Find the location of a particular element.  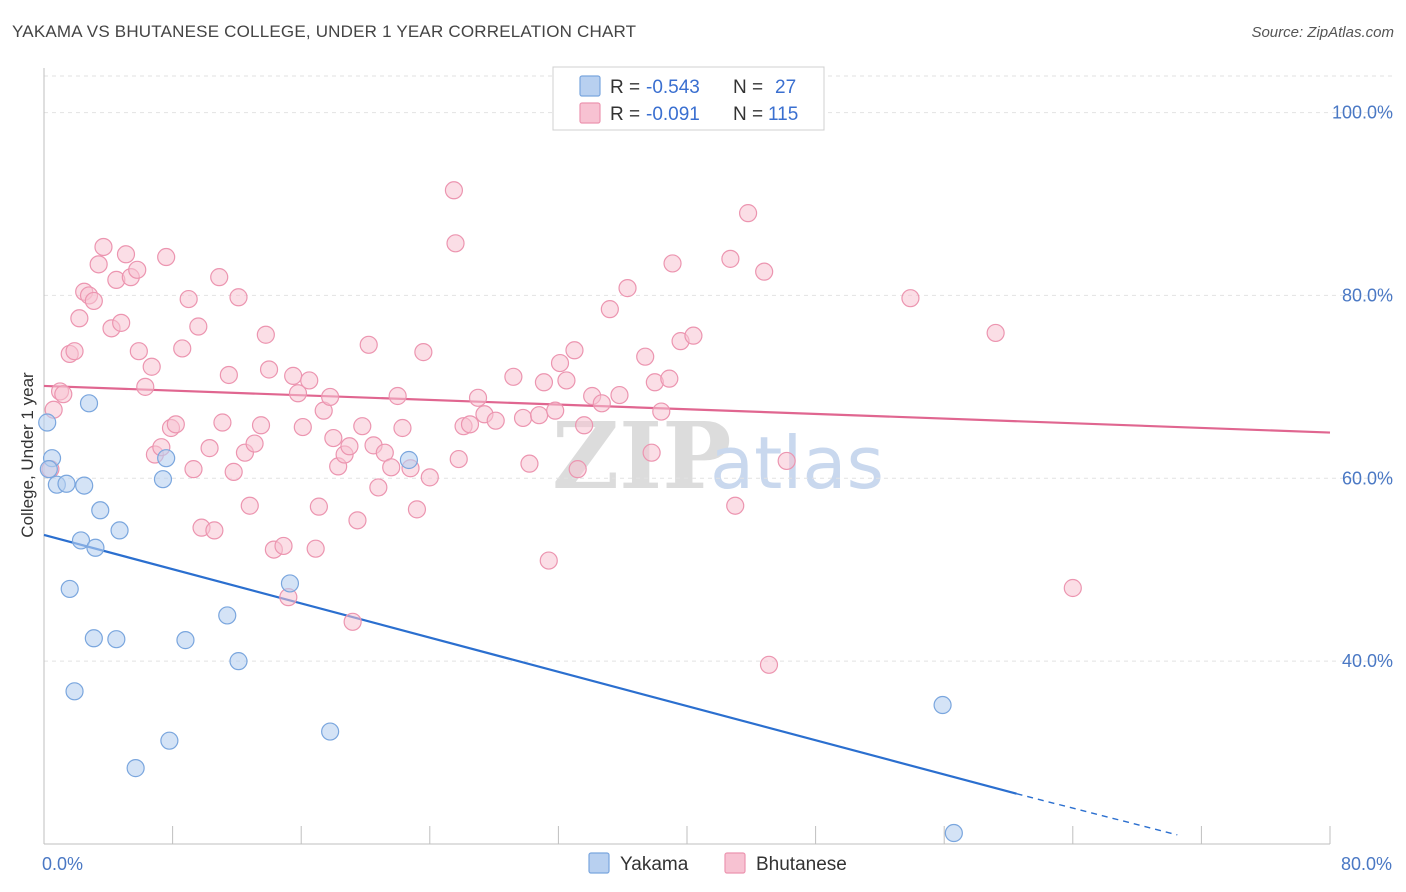

watermark: ZIP atlas is located at coordinates (718, 456).